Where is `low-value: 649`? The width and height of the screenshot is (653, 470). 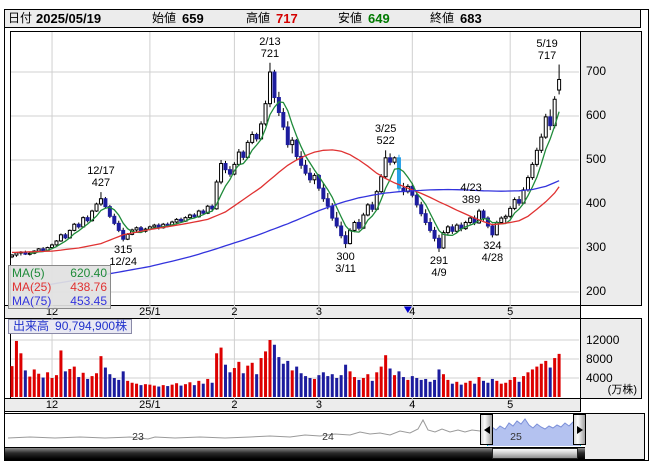
low-value: 649 is located at coordinates (379, 18).